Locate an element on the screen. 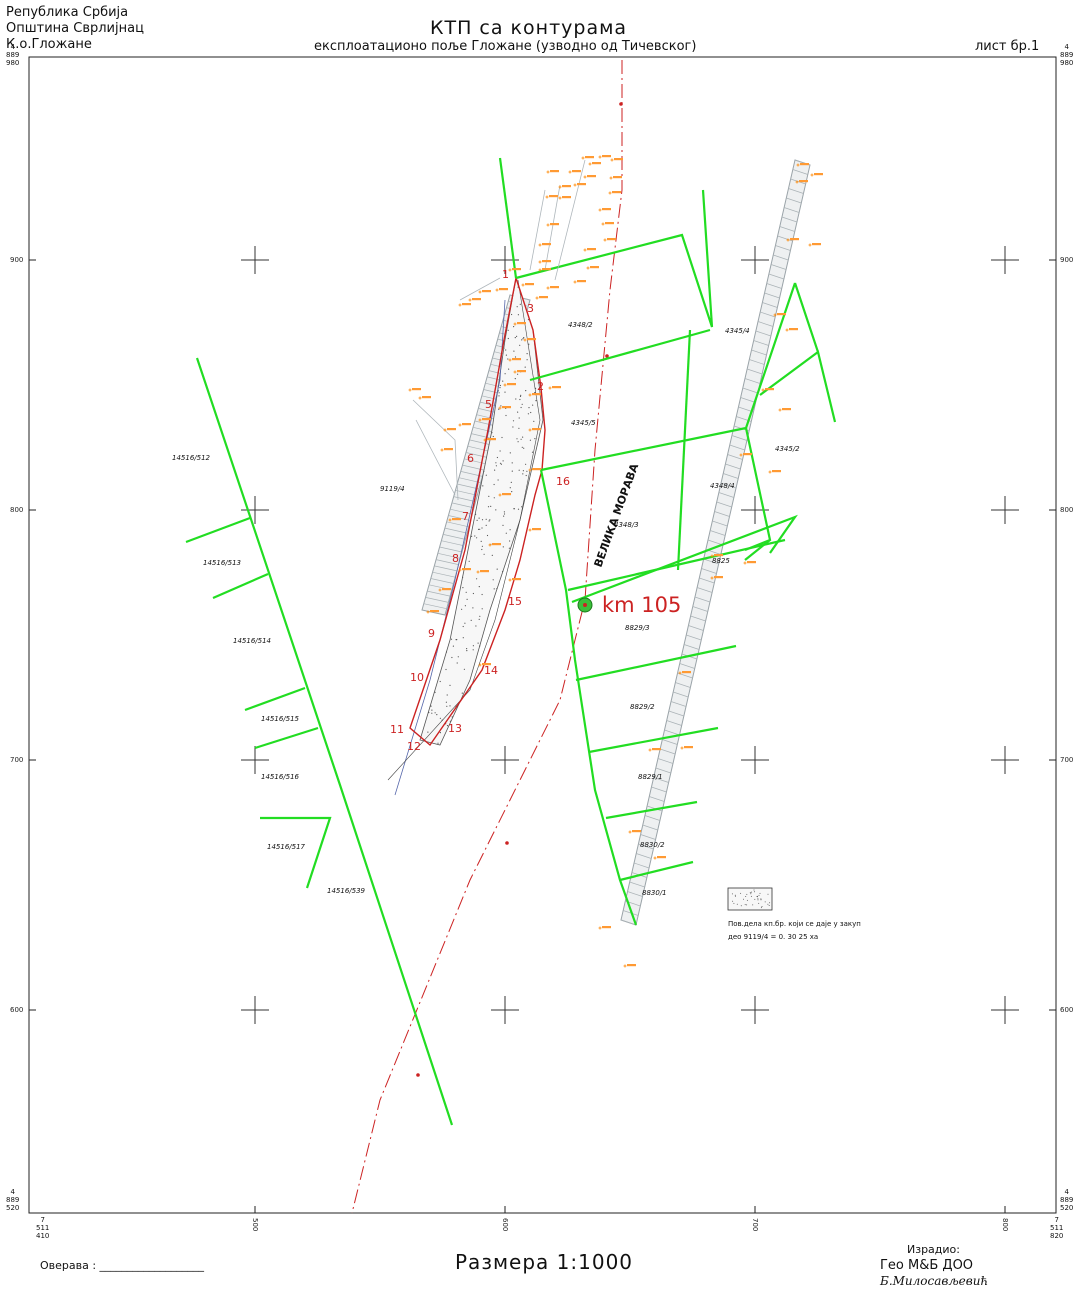  point-label: 11 is located at coordinates (397, 729).